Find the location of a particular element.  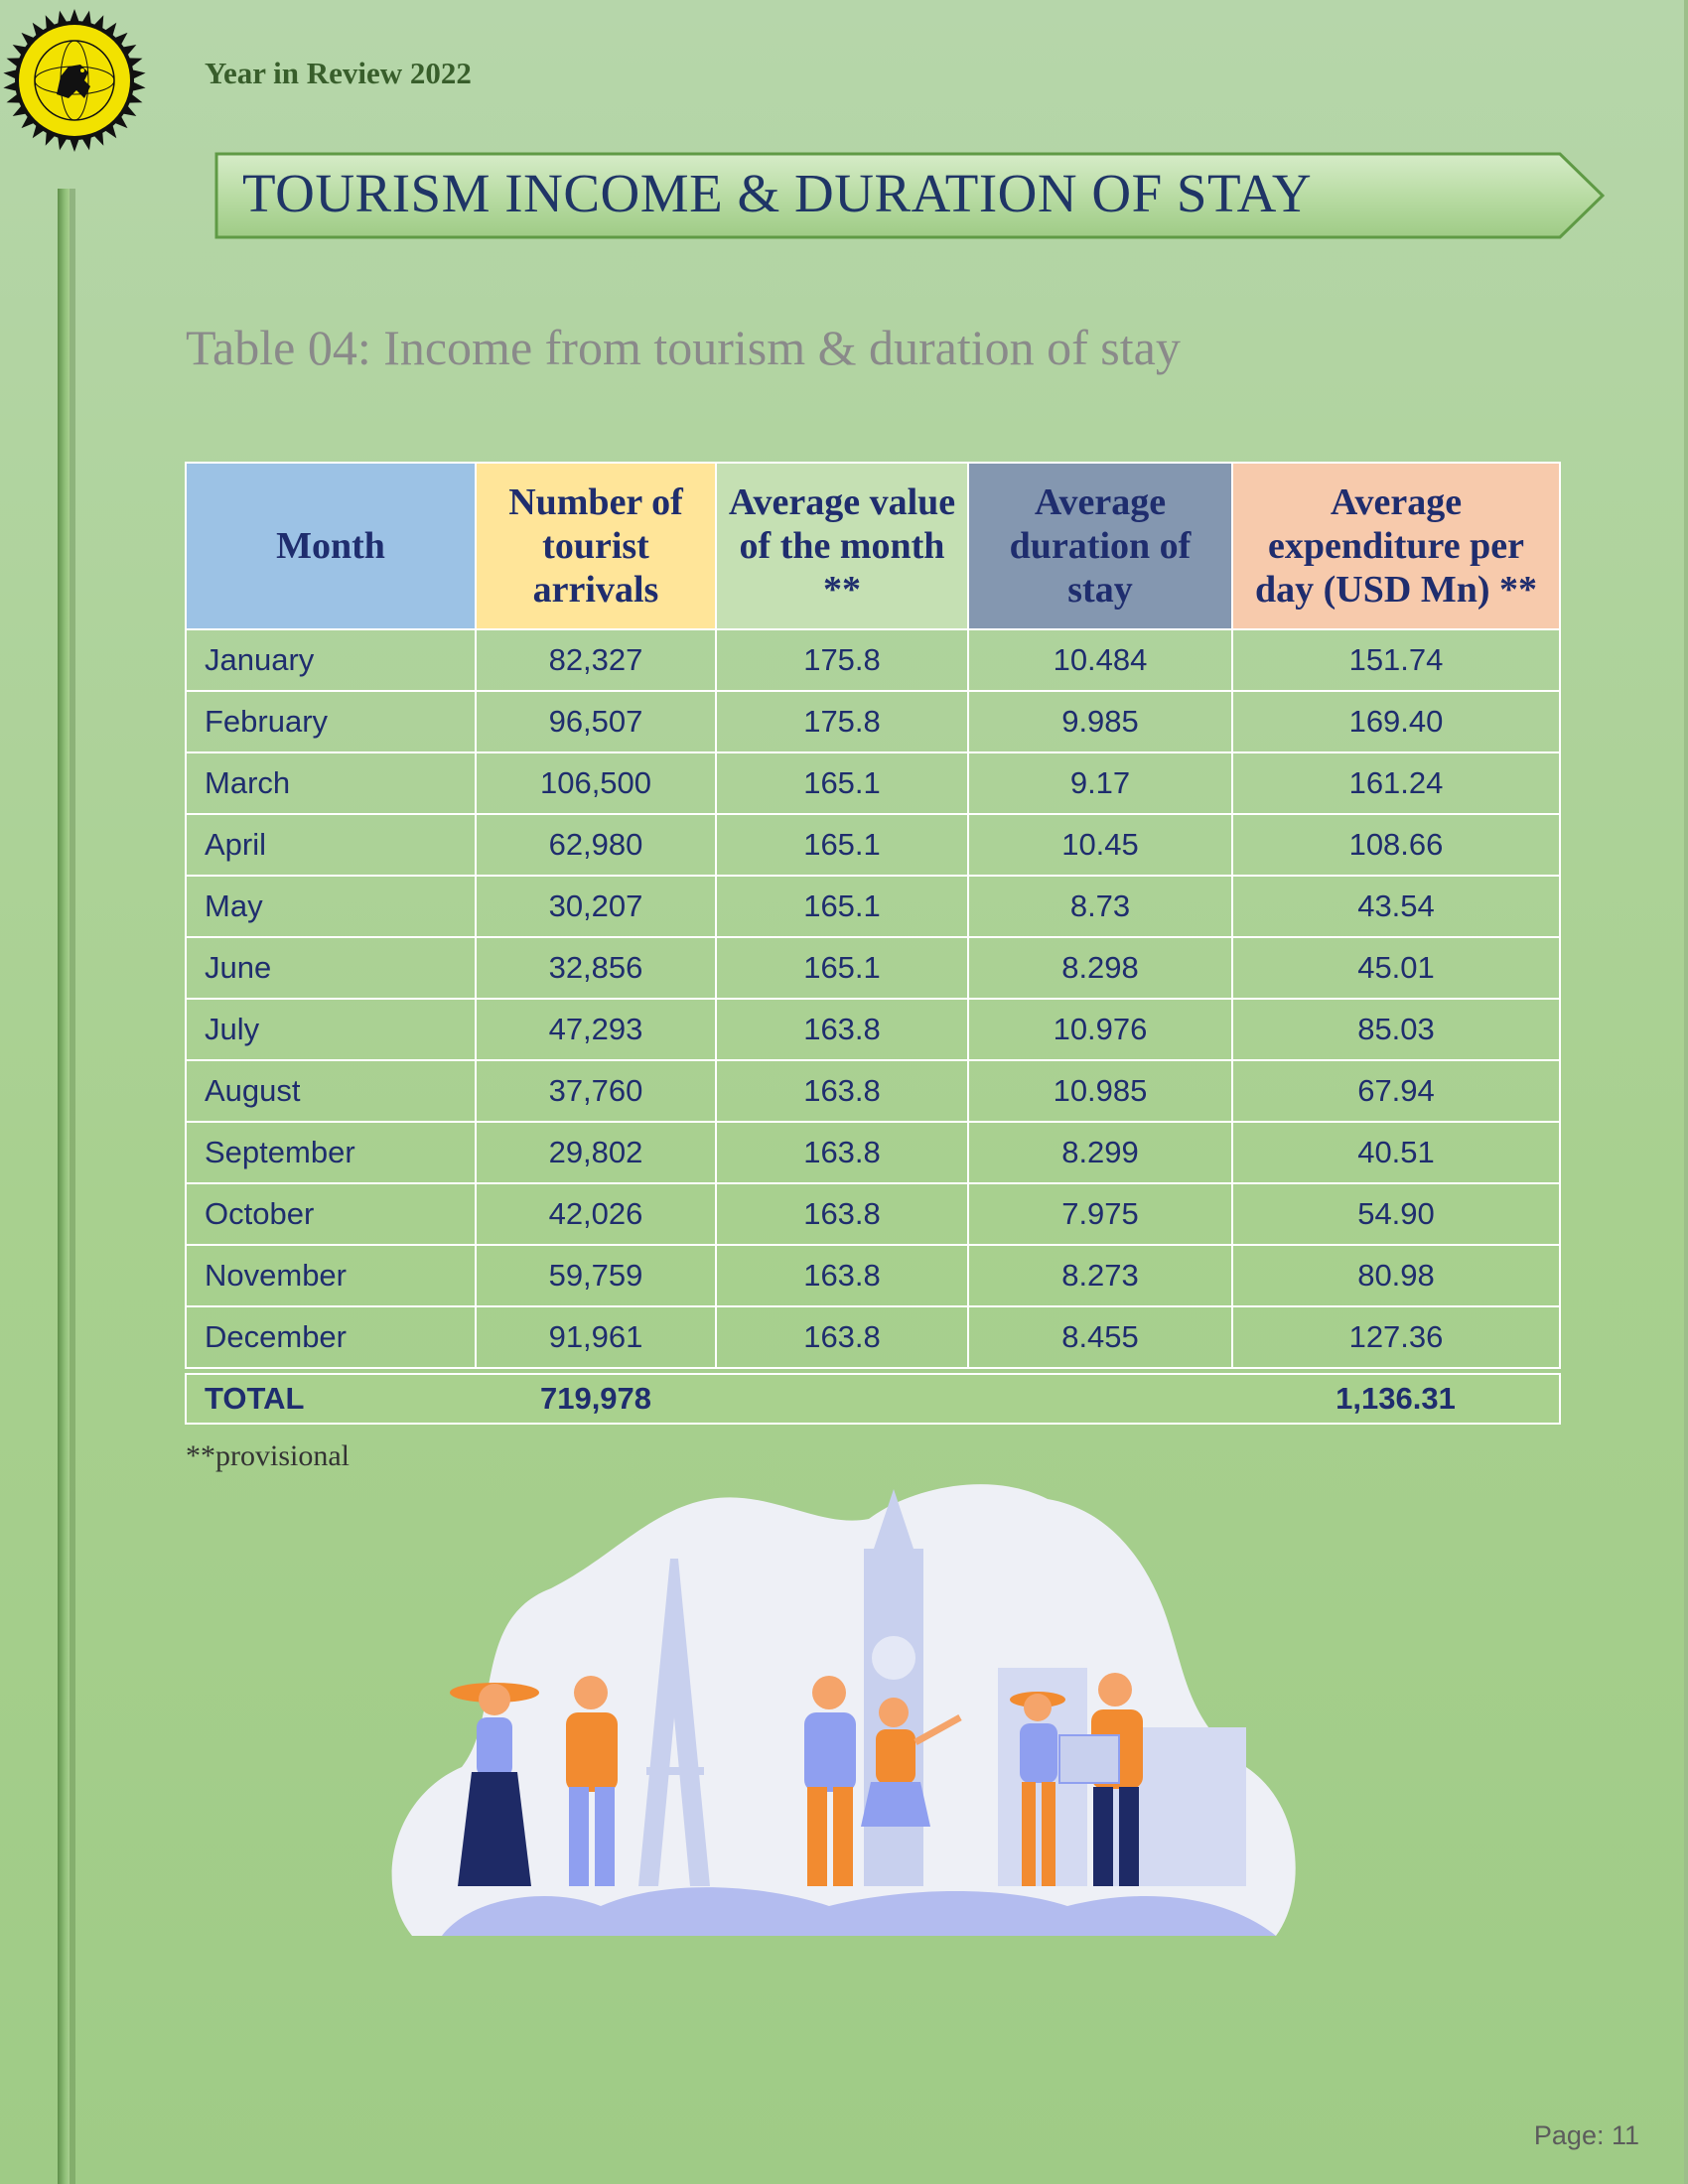

table-row: June 32,856 165.1 8.298 45.01 is located at coordinates (873, 968).